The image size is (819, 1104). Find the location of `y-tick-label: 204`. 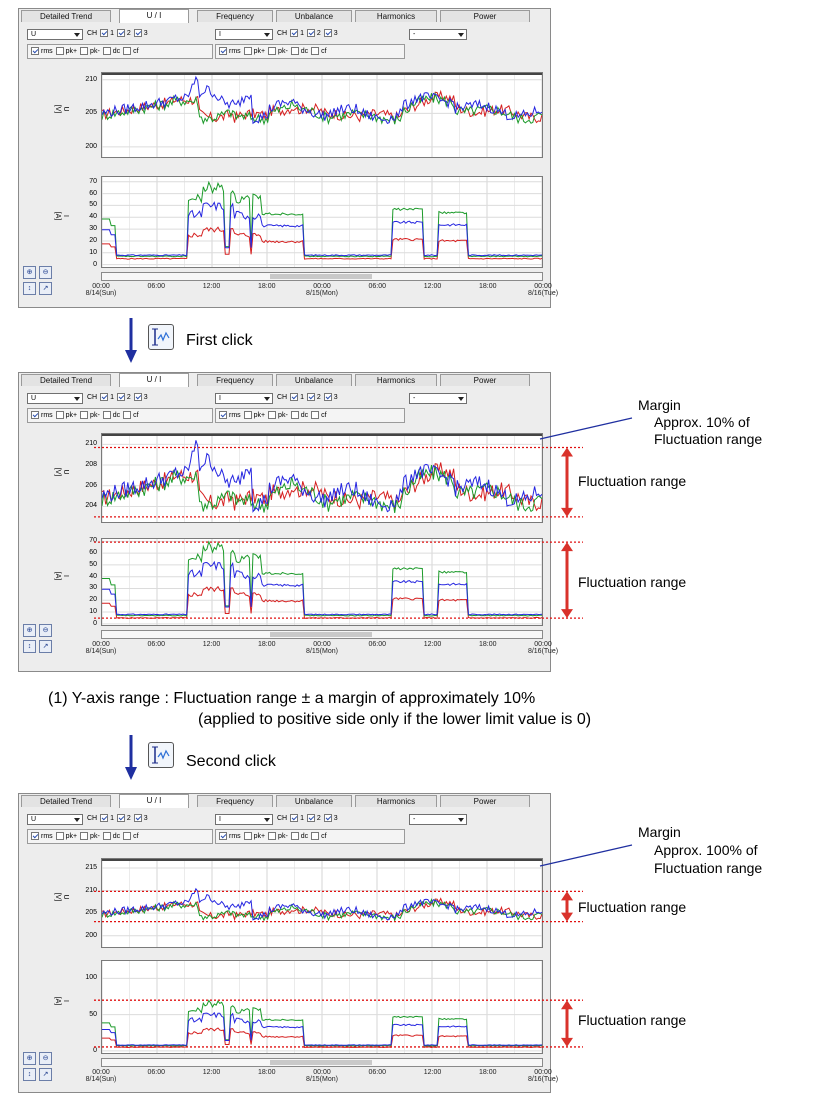

y-tick-label: 204 is located at coordinates (91, 506).